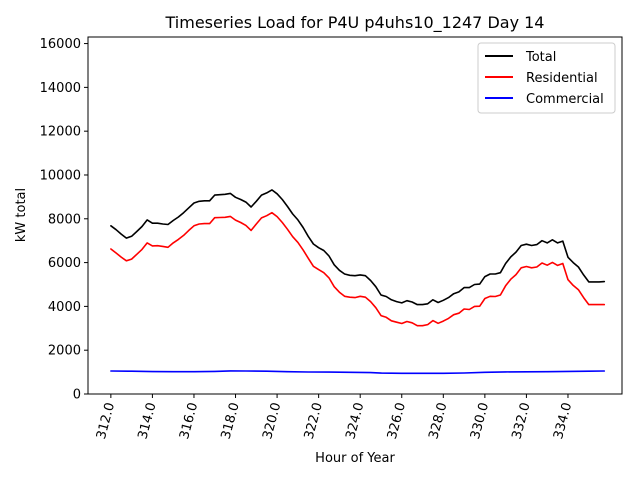 The image size is (640, 484). I want to click on legend-label-commercial: Commercial, so click(565, 99).